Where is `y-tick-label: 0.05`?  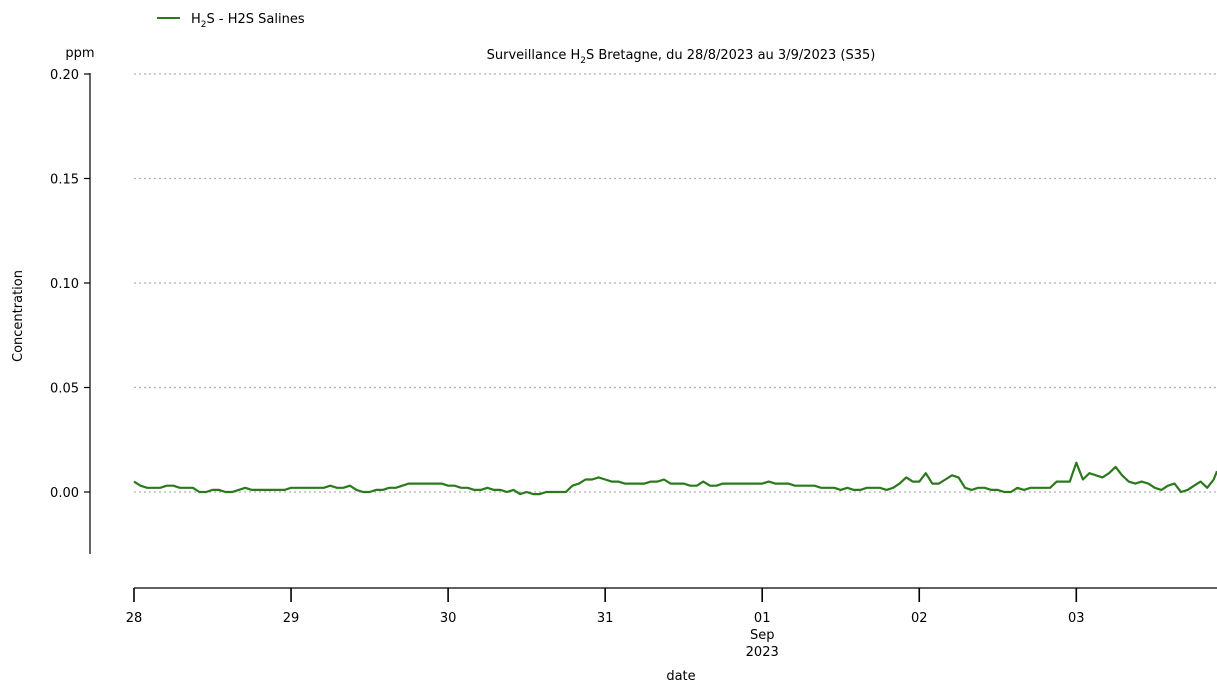
y-tick-label: 0.05 is located at coordinates (64, 389).